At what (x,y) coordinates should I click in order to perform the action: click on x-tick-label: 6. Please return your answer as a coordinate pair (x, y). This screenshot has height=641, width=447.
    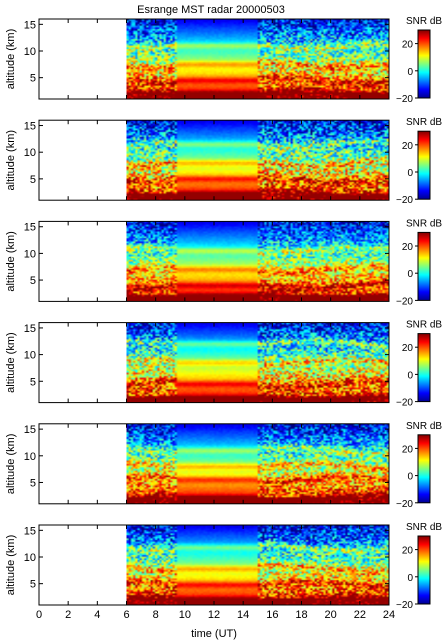
    Looking at the image, I should click on (126, 615).